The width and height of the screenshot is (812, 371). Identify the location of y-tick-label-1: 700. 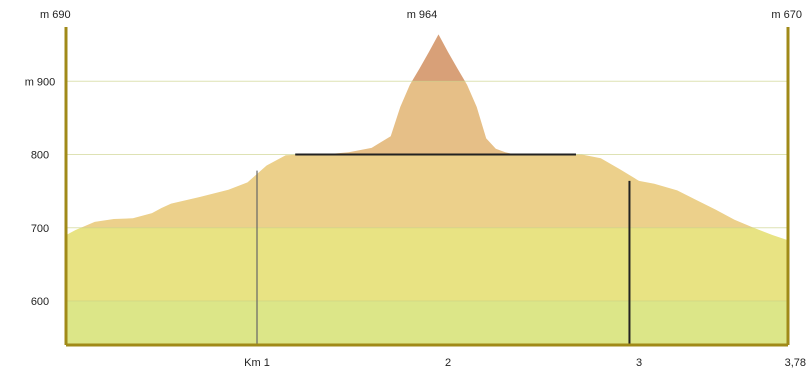
(40, 229).